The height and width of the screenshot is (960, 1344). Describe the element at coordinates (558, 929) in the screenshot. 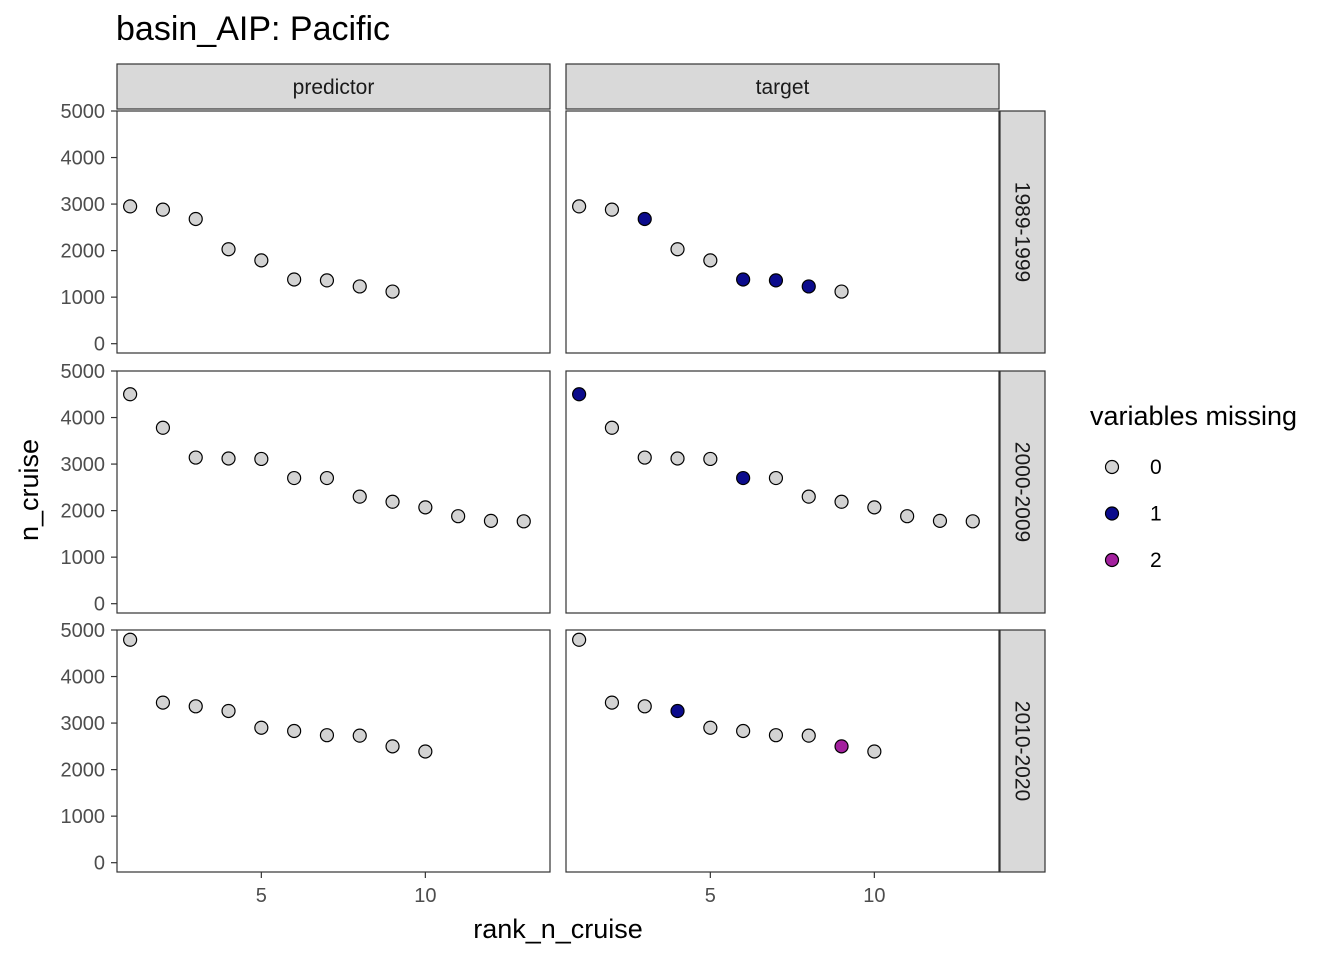

I see `x-axis-title: rank_n_cruise` at that location.